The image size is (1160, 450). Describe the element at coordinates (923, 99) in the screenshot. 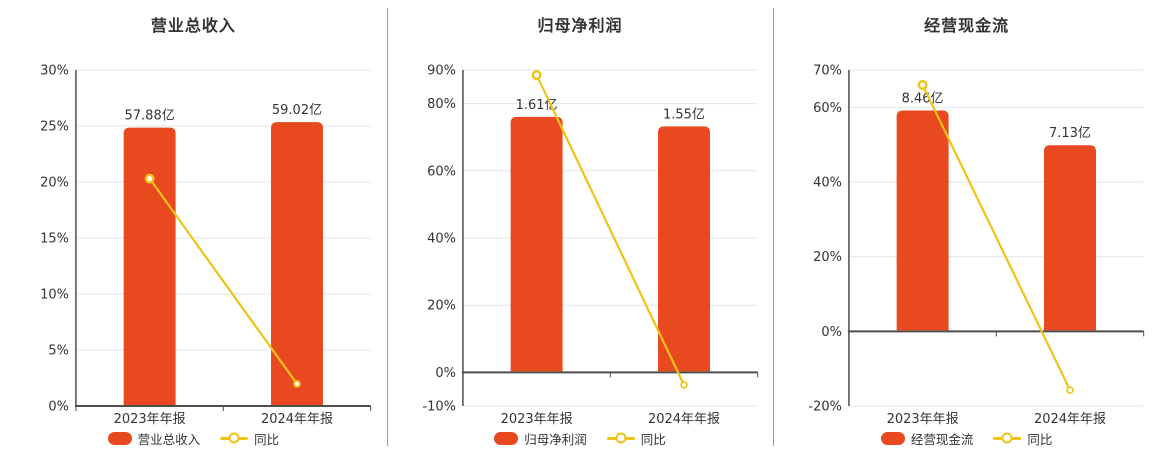

I see `bar-value-label: 8.46亿` at that location.